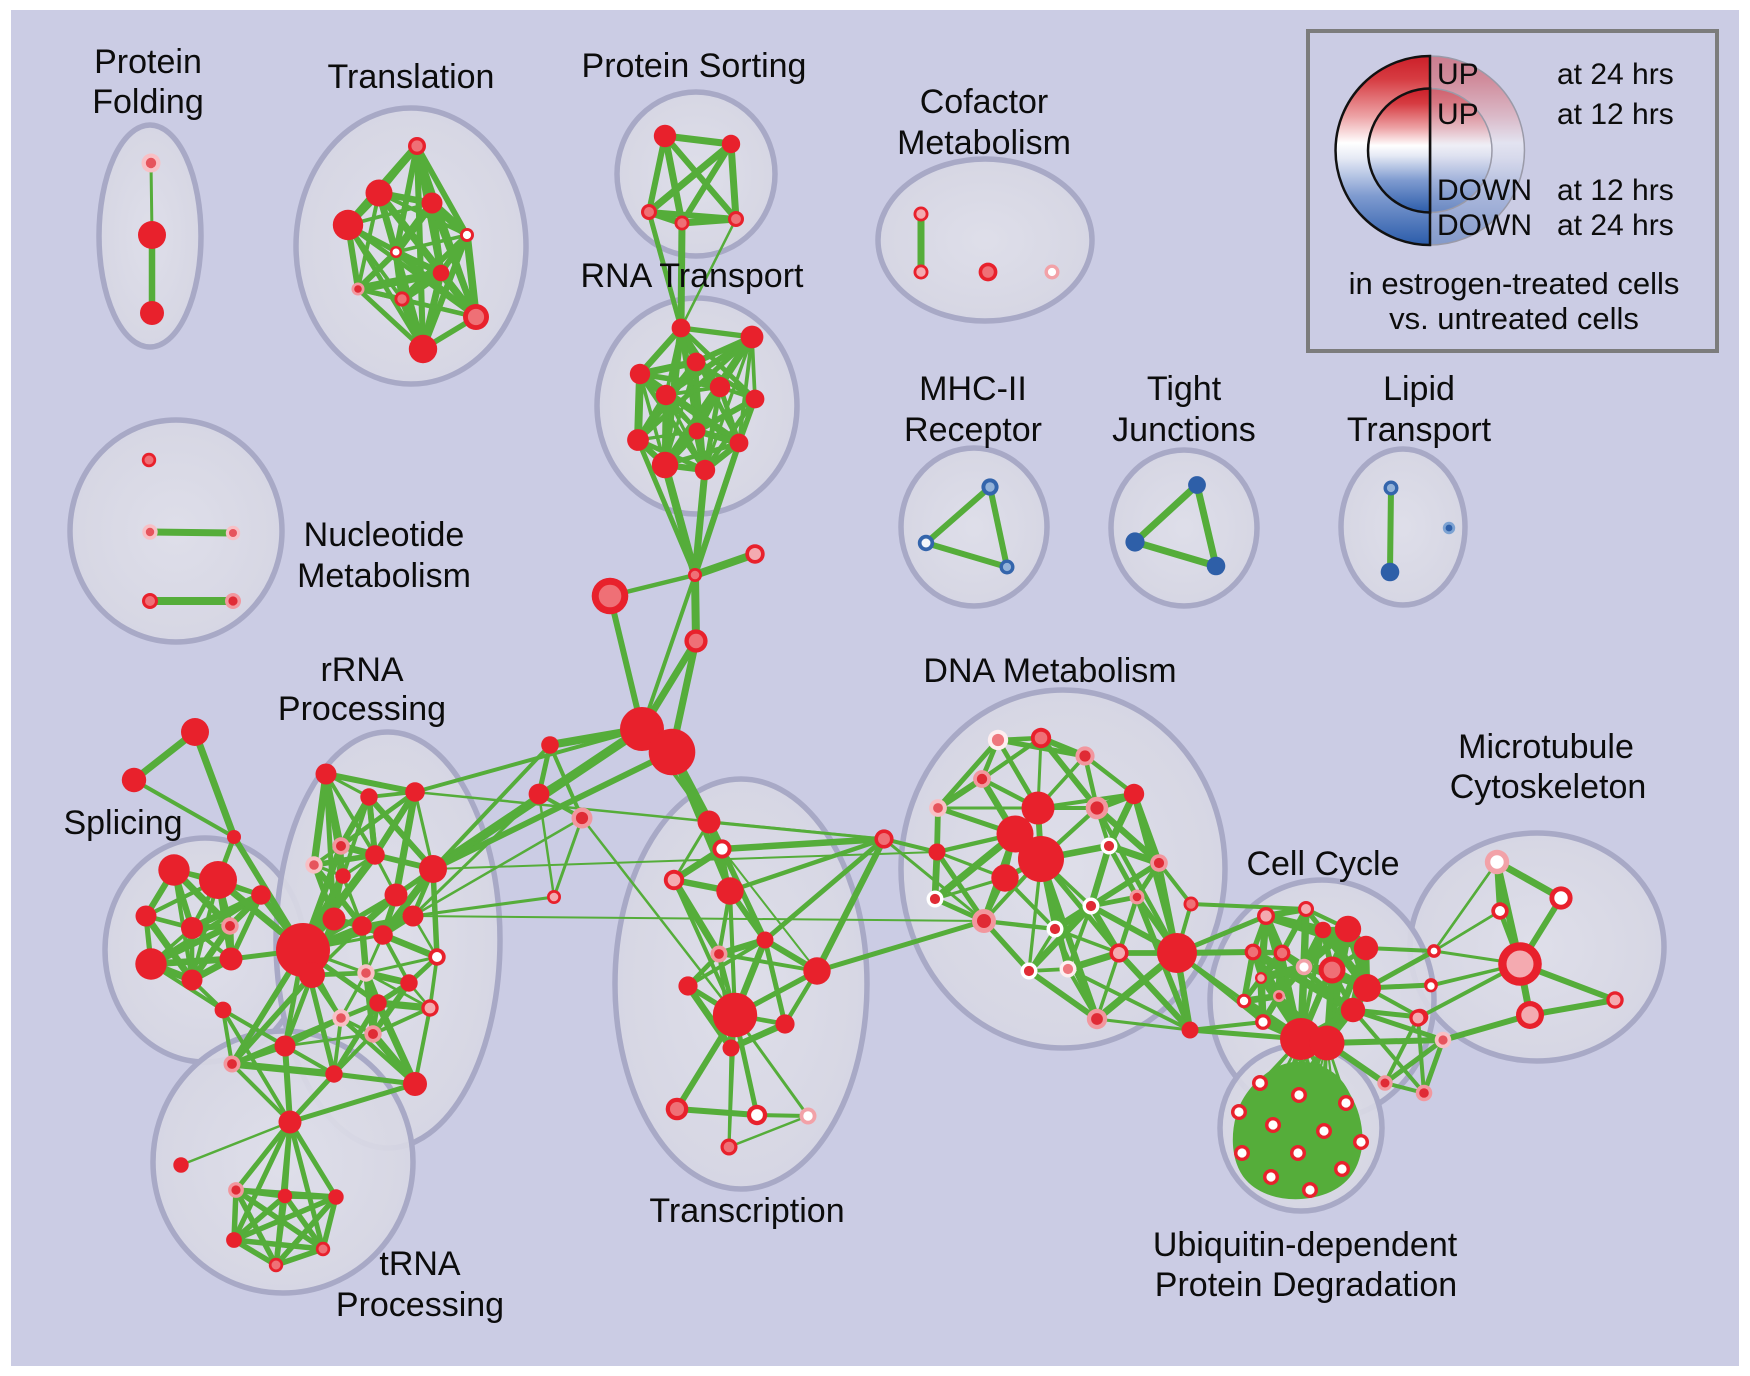 Image resolution: width=1750 pixels, height=1376 pixels. Describe the element at coordinates (384, 535) in the screenshot. I see `svg-text: Nucleotide` at that location.